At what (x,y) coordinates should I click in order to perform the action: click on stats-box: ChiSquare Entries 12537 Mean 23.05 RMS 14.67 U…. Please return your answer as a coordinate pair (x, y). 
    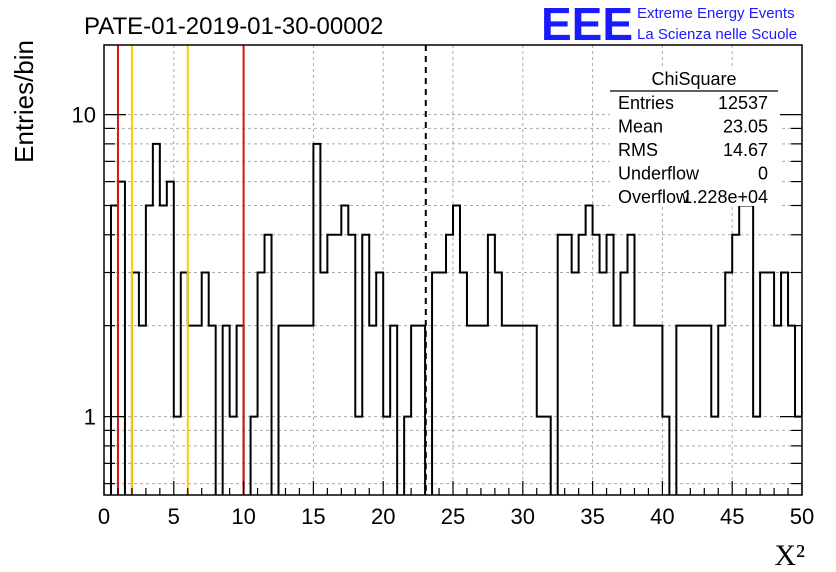
    Looking at the image, I should click on (695, 136).